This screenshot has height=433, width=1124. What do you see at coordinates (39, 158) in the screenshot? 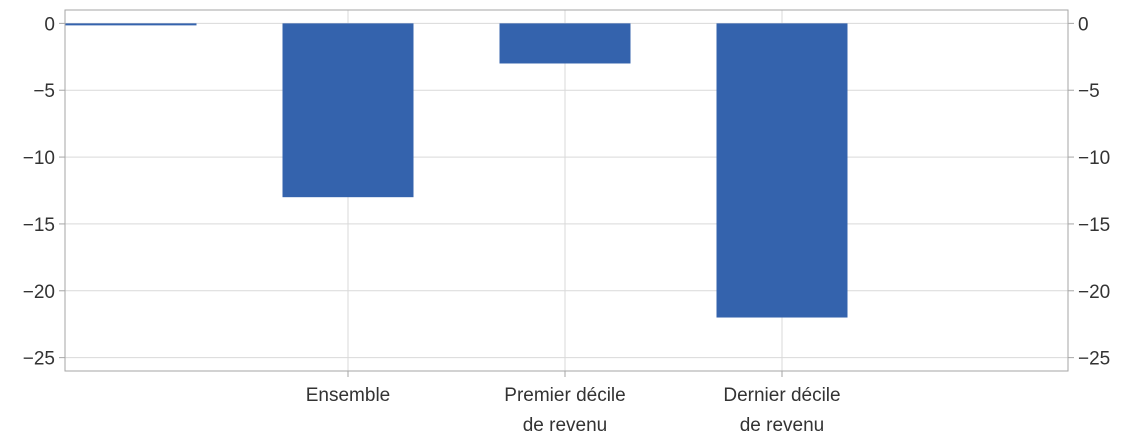
I see `left-tick-label: −10` at bounding box center [39, 158].